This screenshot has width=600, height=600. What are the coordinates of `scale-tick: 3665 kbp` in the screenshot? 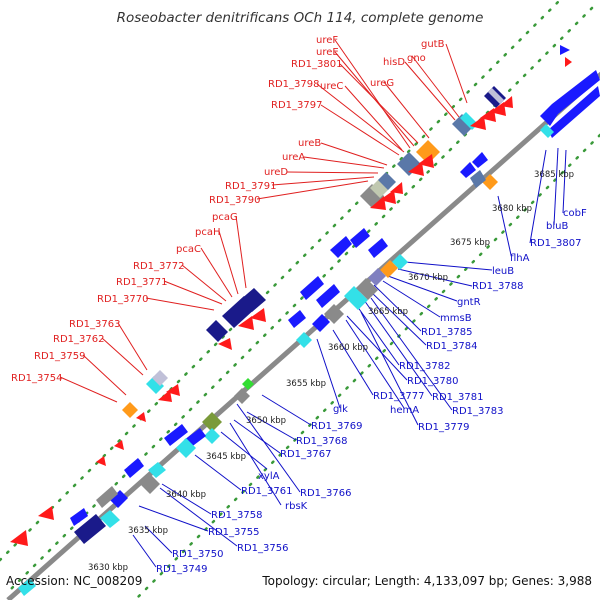 It's located at (388, 312).